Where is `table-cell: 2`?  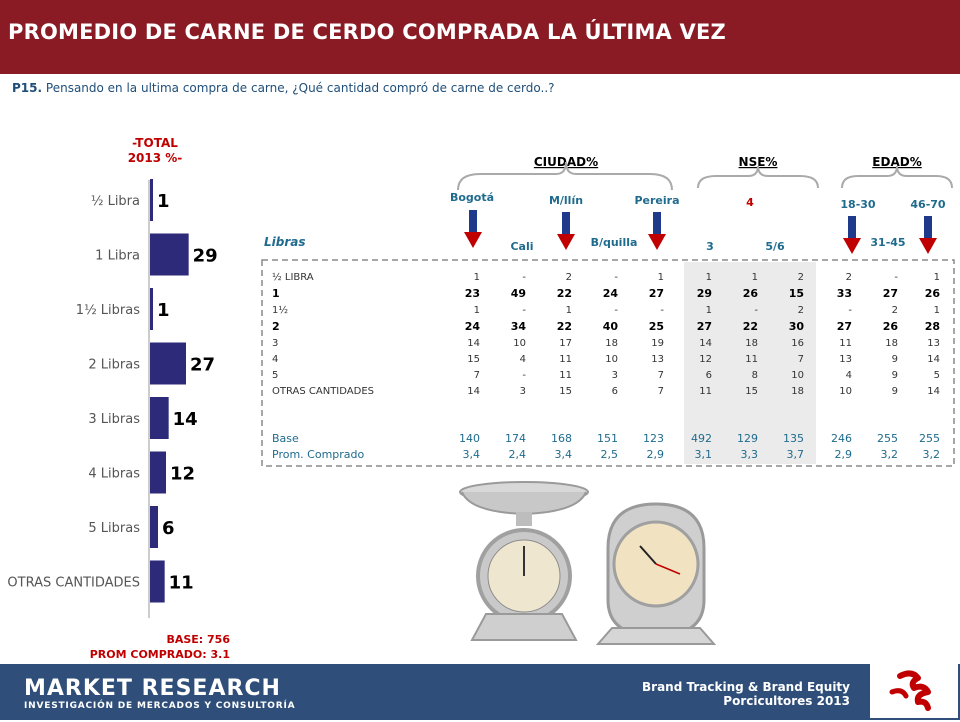 table-cell: 2 is located at coordinates (849, 277).